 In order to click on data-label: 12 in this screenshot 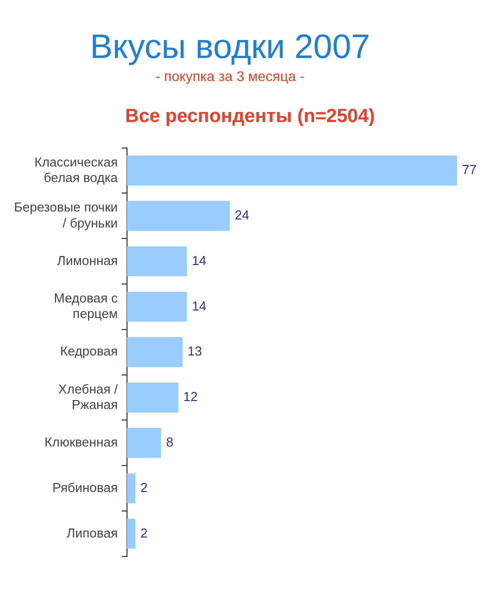, I will do `click(190, 396)`.